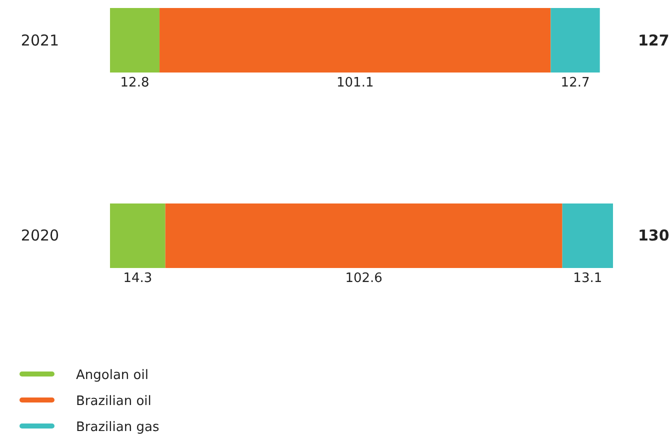 This screenshot has height=434, width=670. Describe the element at coordinates (112, 375) in the screenshot. I see `legend-label: Angolan oil` at that location.